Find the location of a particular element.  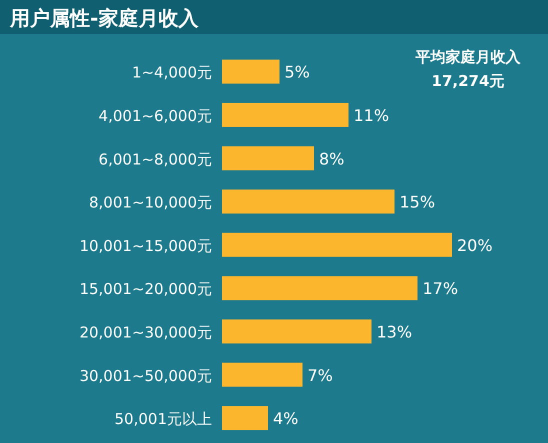

annotation: 17,274元 is located at coordinates (468, 81).